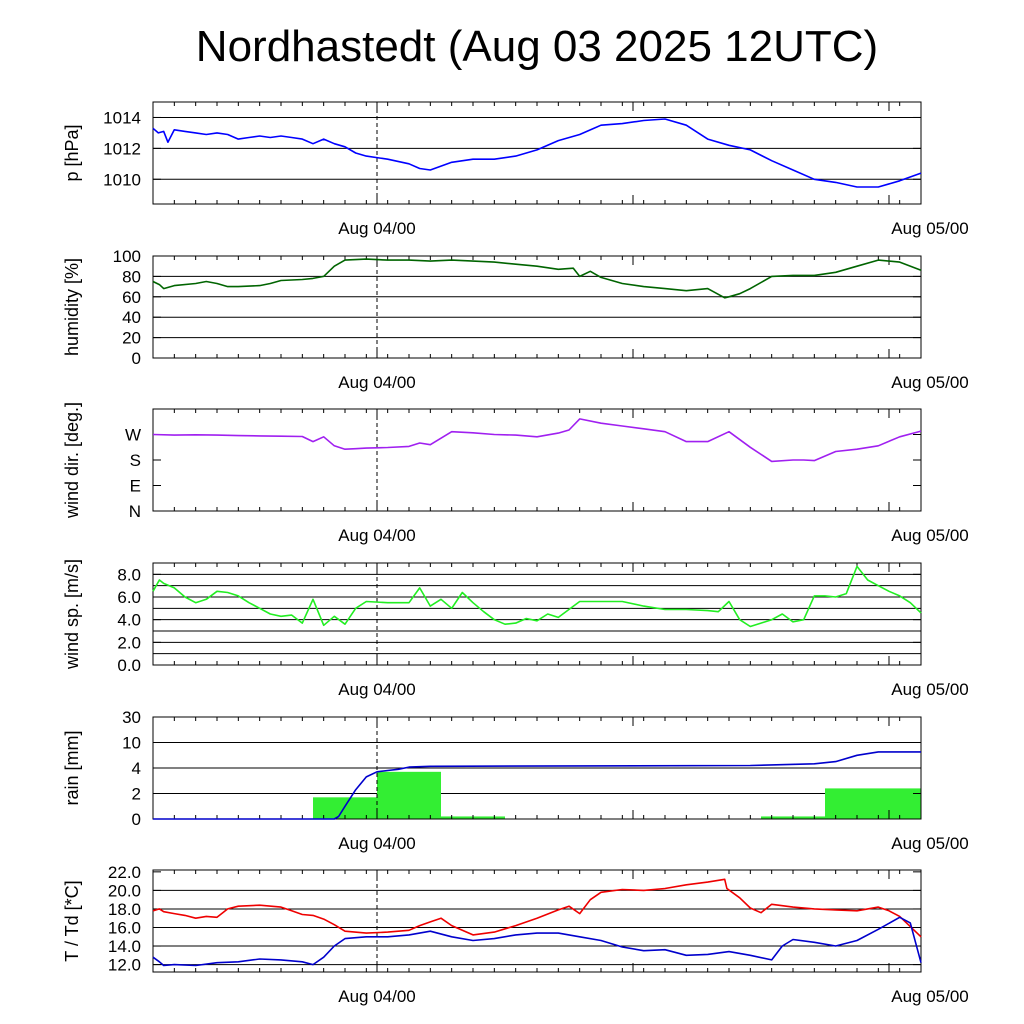 The image size is (1024, 1024). What do you see at coordinates (135, 460) in the screenshot?
I see `y-tick-label: S` at bounding box center [135, 460].